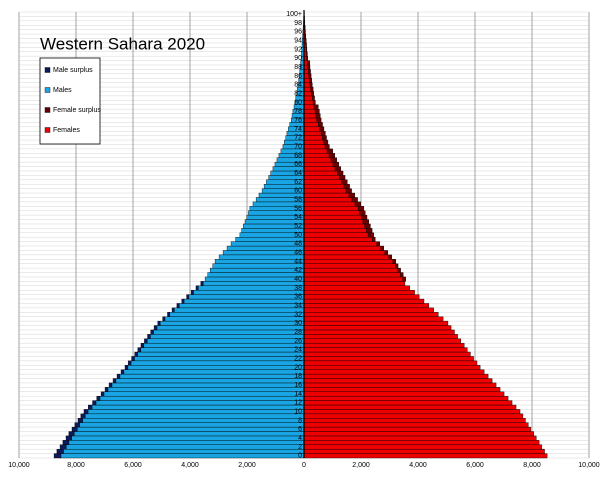 The height and width of the screenshot is (482, 600). I want to click on y-tick-label: 78, so click(298, 111).